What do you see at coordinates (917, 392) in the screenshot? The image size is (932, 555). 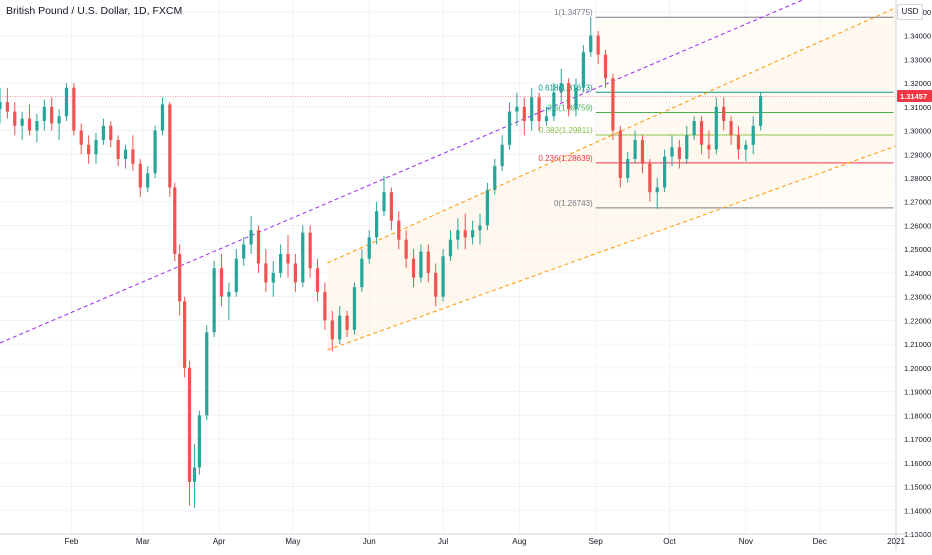 I see `y-tick-label: 1.19000` at bounding box center [917, 392].